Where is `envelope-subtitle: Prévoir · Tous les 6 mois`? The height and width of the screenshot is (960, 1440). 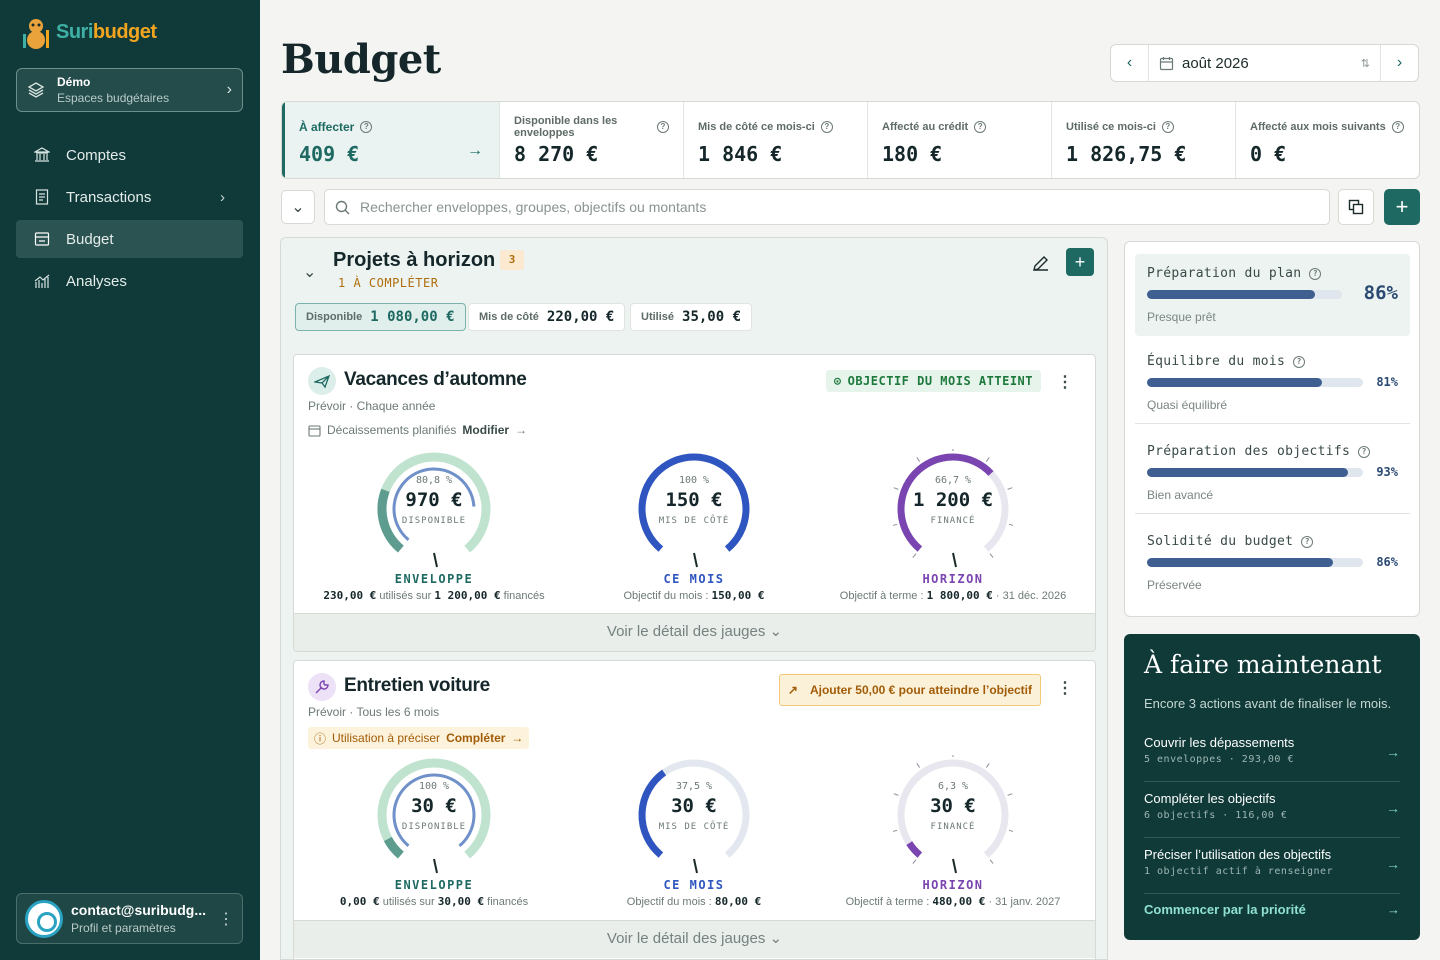 envelope-subtitle: Prévoir · Tous les 6 mois is located at coordinates (374, 712).